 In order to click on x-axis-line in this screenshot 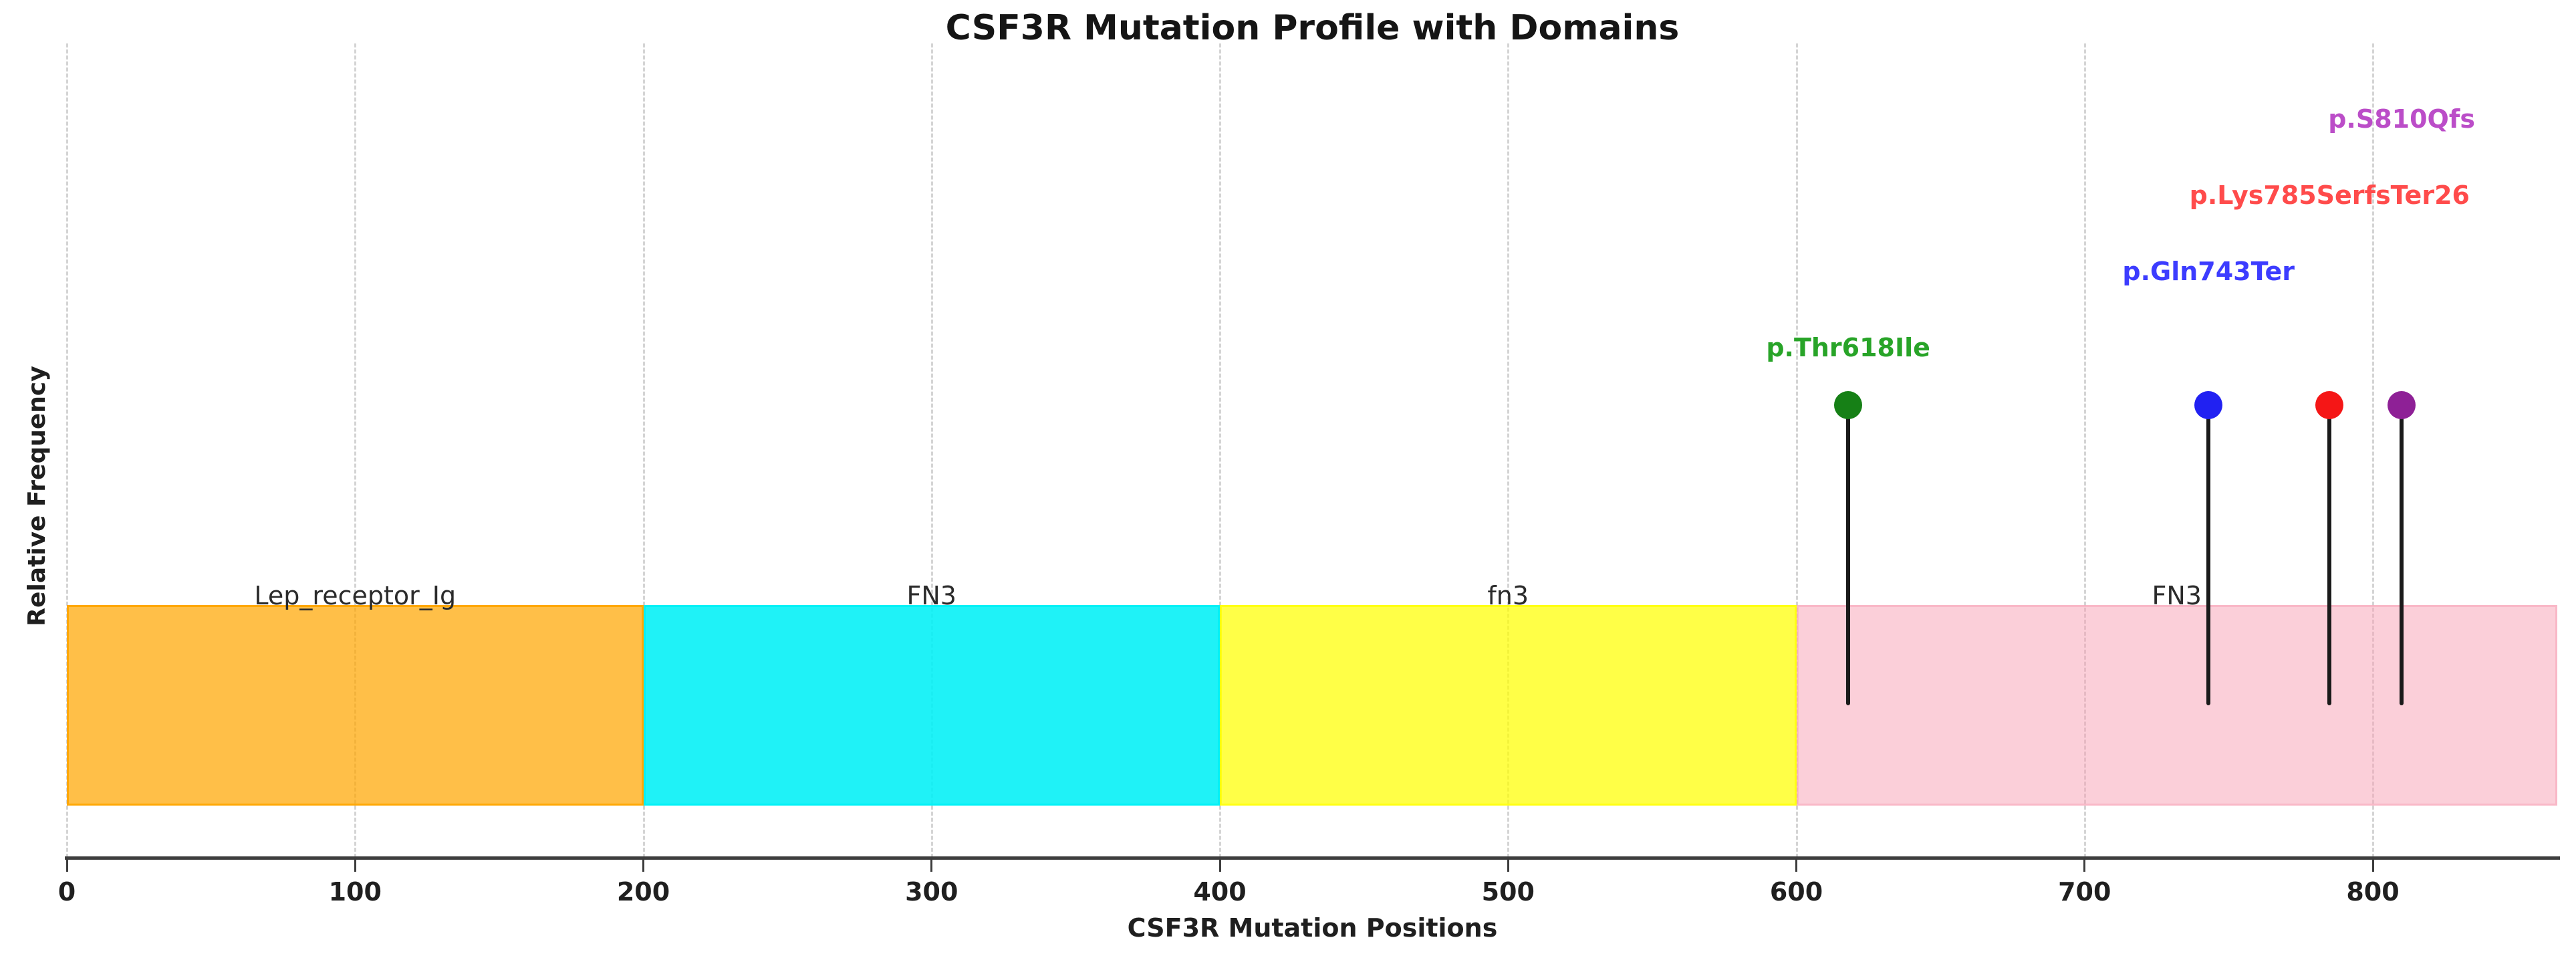, I will do `click(1313, 858)`.